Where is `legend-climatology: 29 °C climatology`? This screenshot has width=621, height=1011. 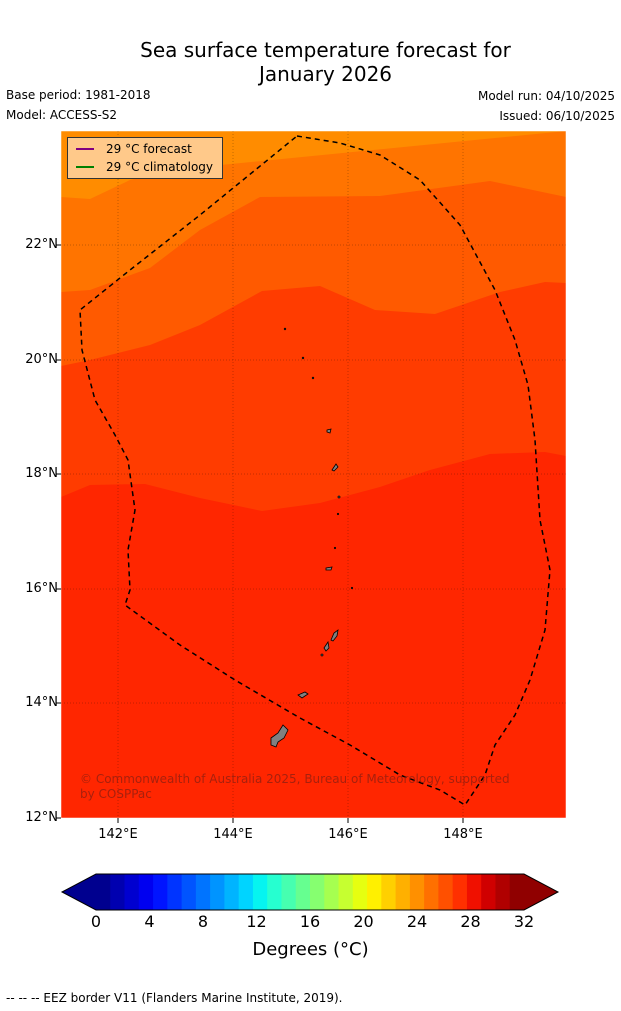
legend-climatology: 29 °C climatology is located at coordinates (144, 167).